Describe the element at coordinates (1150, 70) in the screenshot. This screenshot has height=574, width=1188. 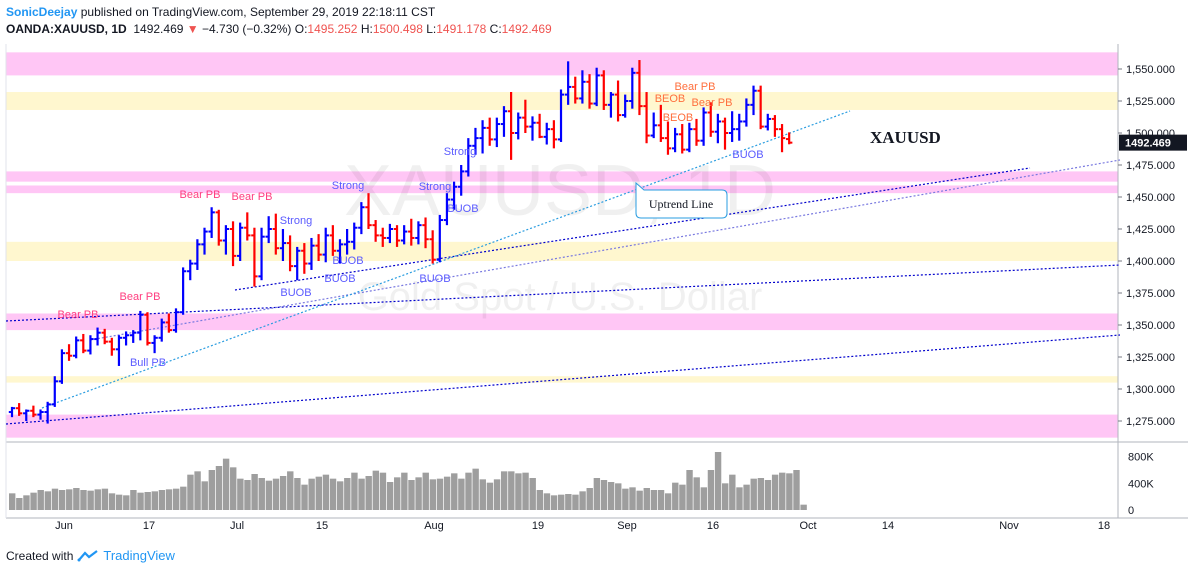
I see `price-tick-label: 1,550.000` at that location.